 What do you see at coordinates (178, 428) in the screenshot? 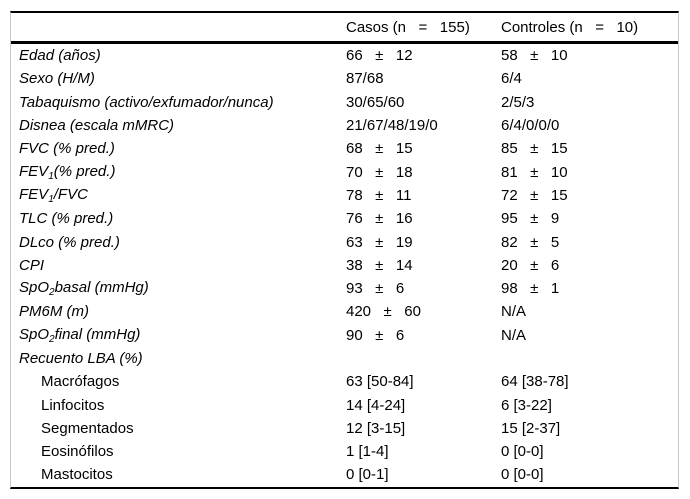
I see `row-label: Segmentados` at bounding box center [178, 428].